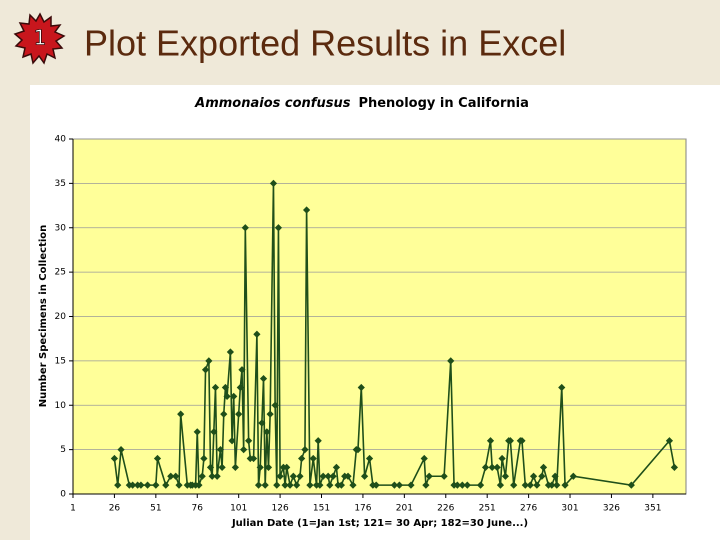 This screenshot has height=540, width=720. I want to click on y-tick-label: 0, so click(63, 495).